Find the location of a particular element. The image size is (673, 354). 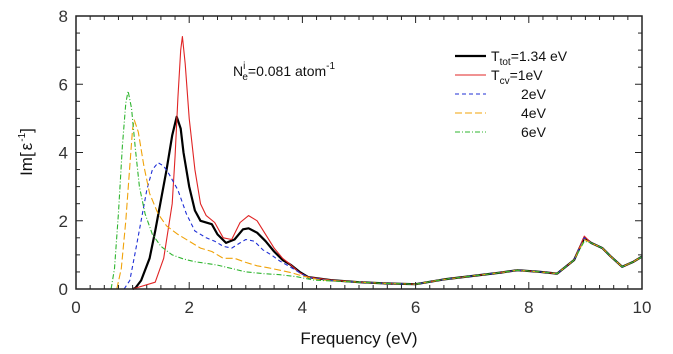

y-tick-label: 0 is located at coordinates (63, 289).